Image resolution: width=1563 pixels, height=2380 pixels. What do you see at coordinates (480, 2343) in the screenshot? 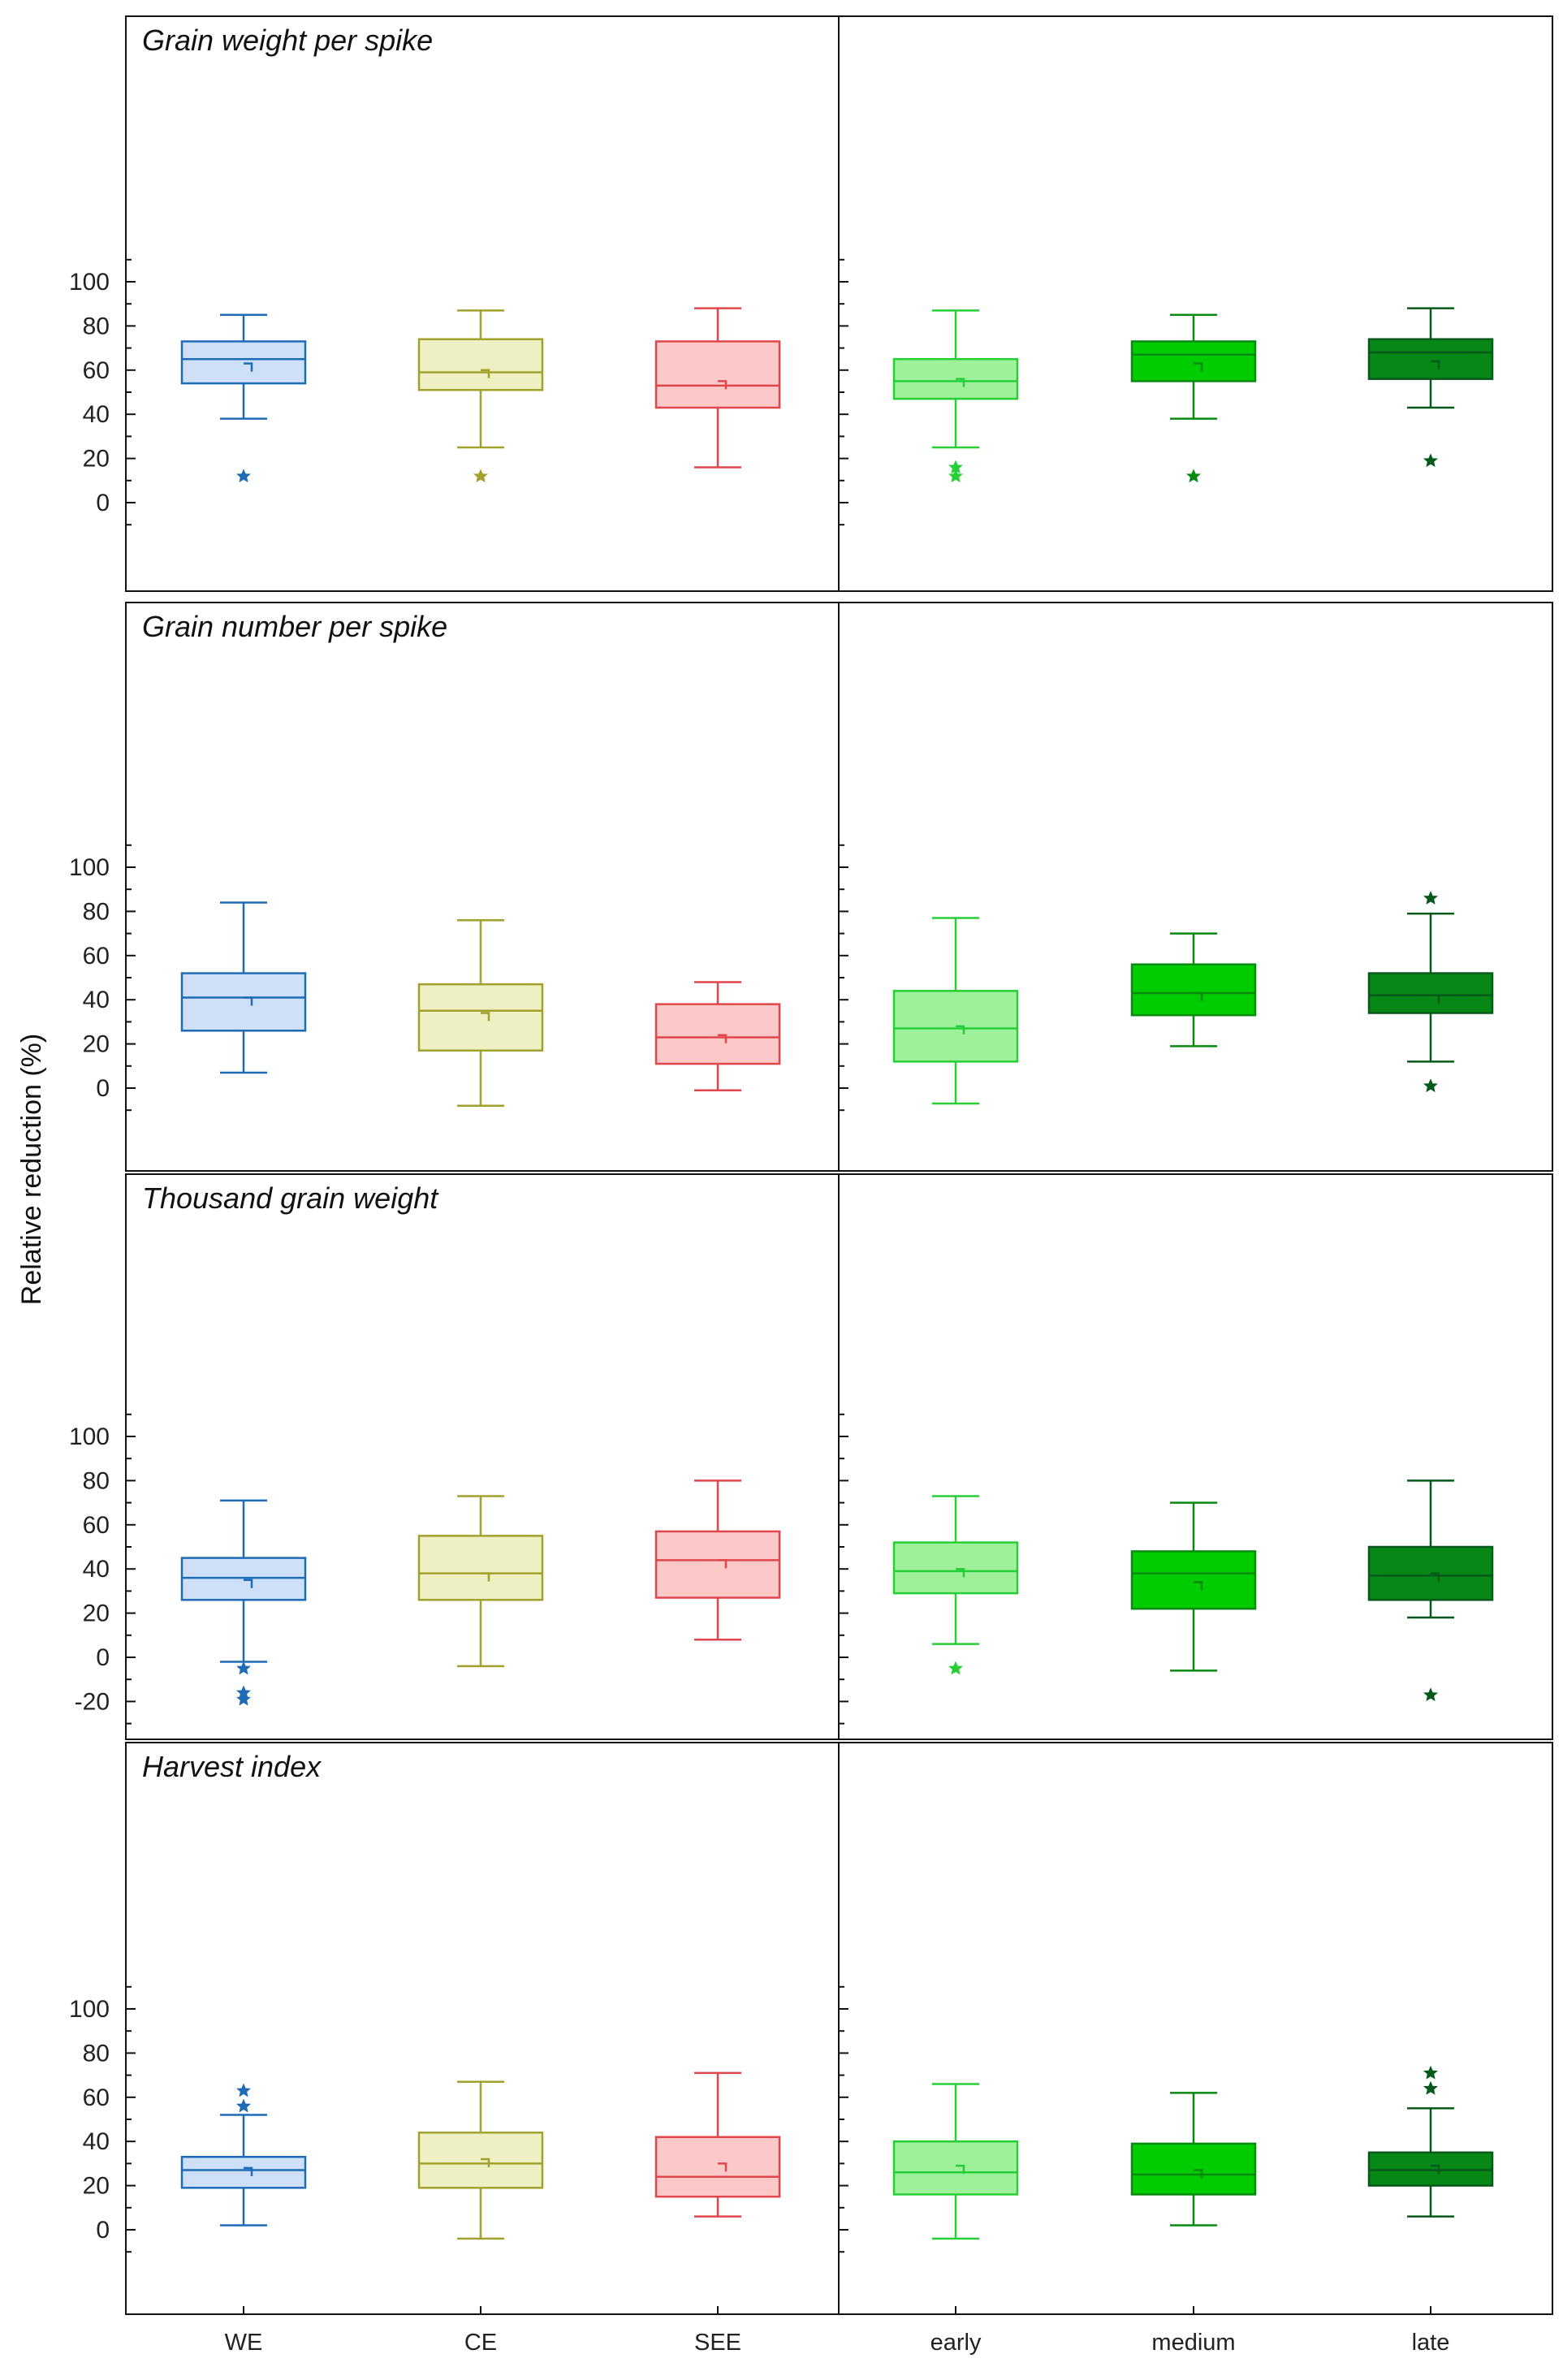
I see `x-tick-label-ce: CE` at bounding box center [480, 2343].